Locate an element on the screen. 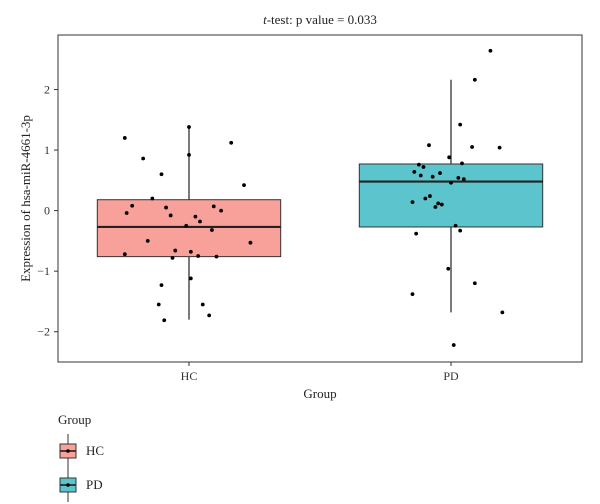 The height and width of the screenshot is (504, 600). legend-key-hc is located at coordinates (68, 451).